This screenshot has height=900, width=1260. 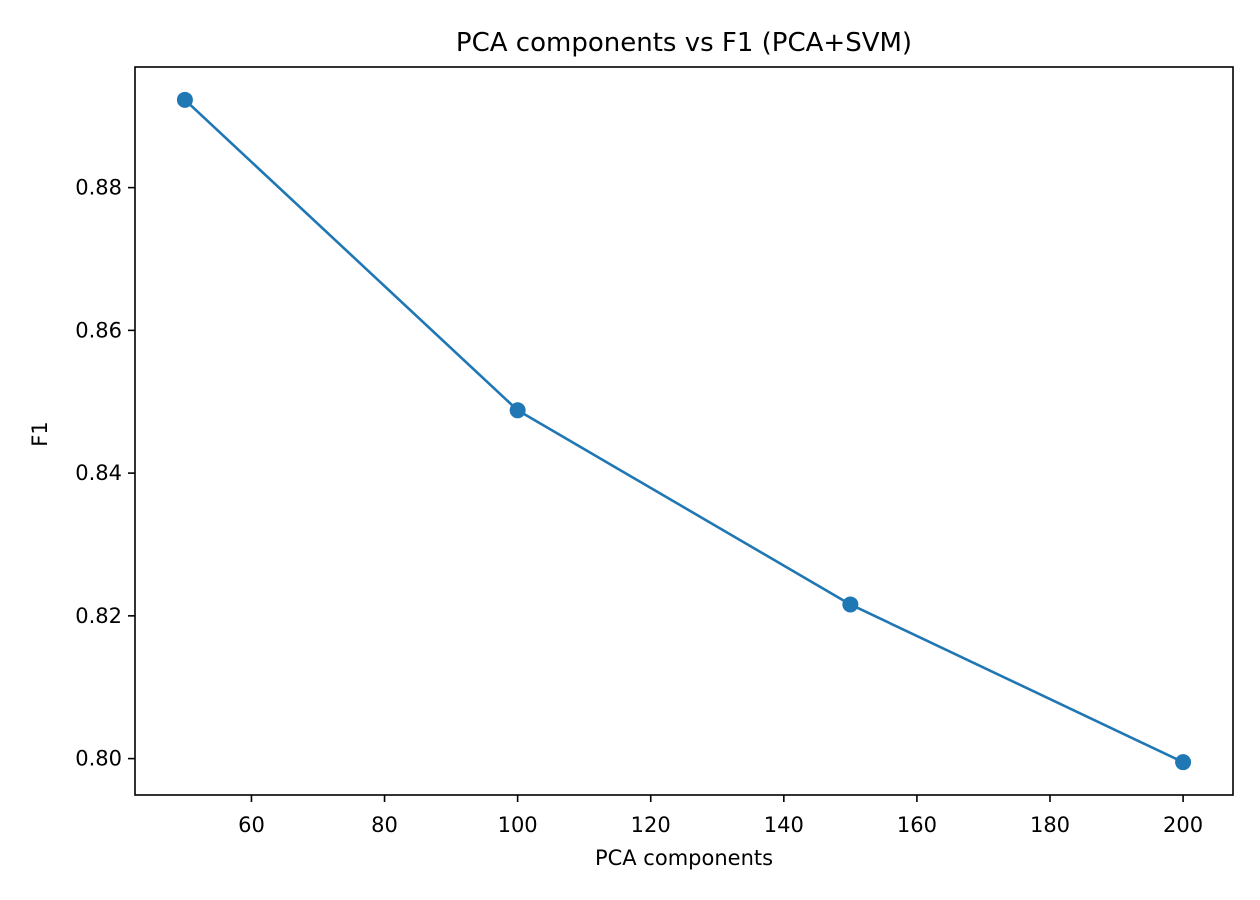 I want to click on x-tick-label: 80, so click(x=384, y=825).